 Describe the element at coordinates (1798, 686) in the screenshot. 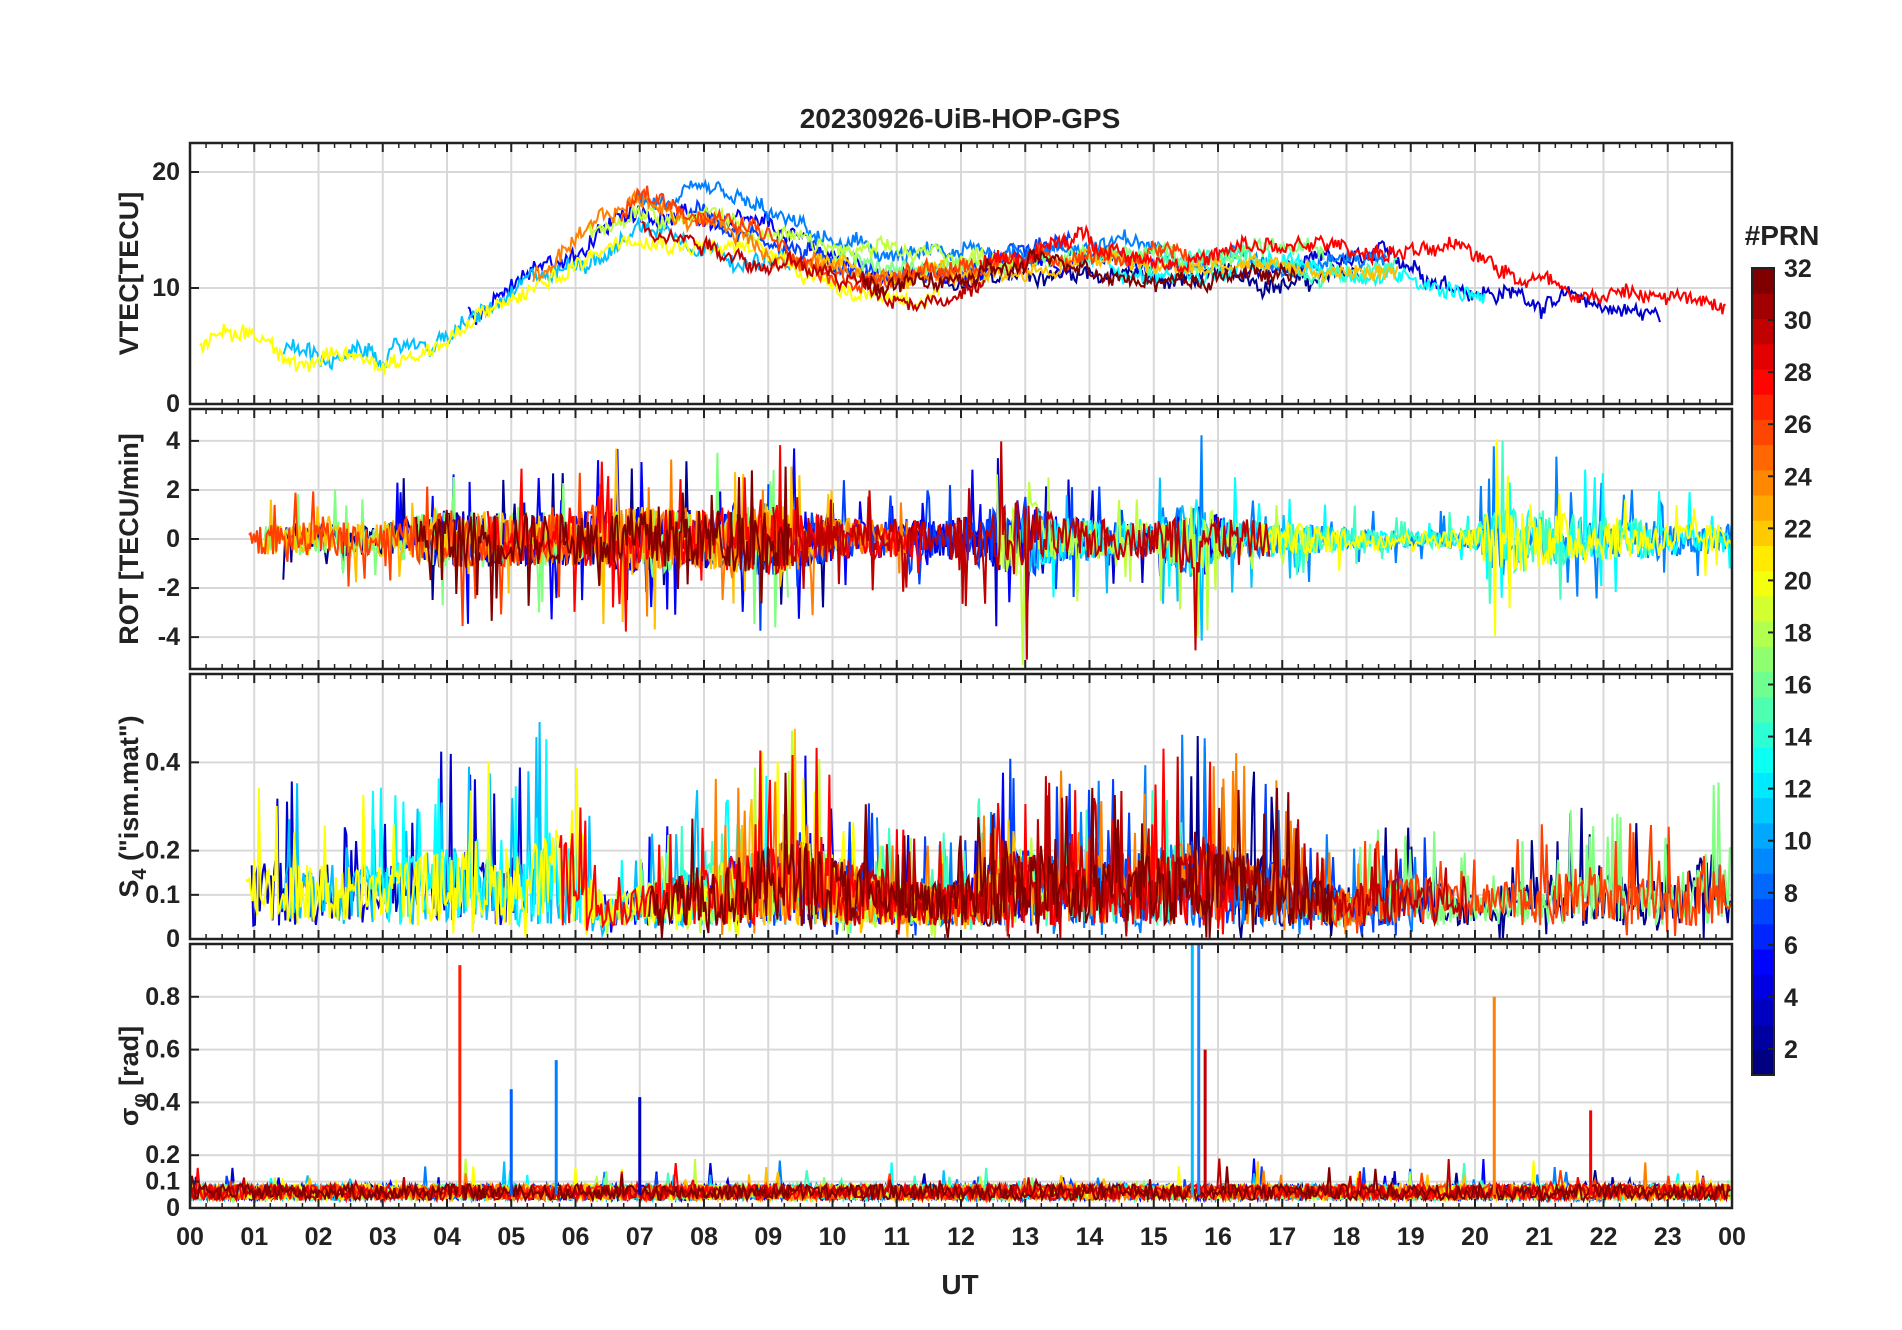

I see `colorbar-tick-label: 16` at that location.